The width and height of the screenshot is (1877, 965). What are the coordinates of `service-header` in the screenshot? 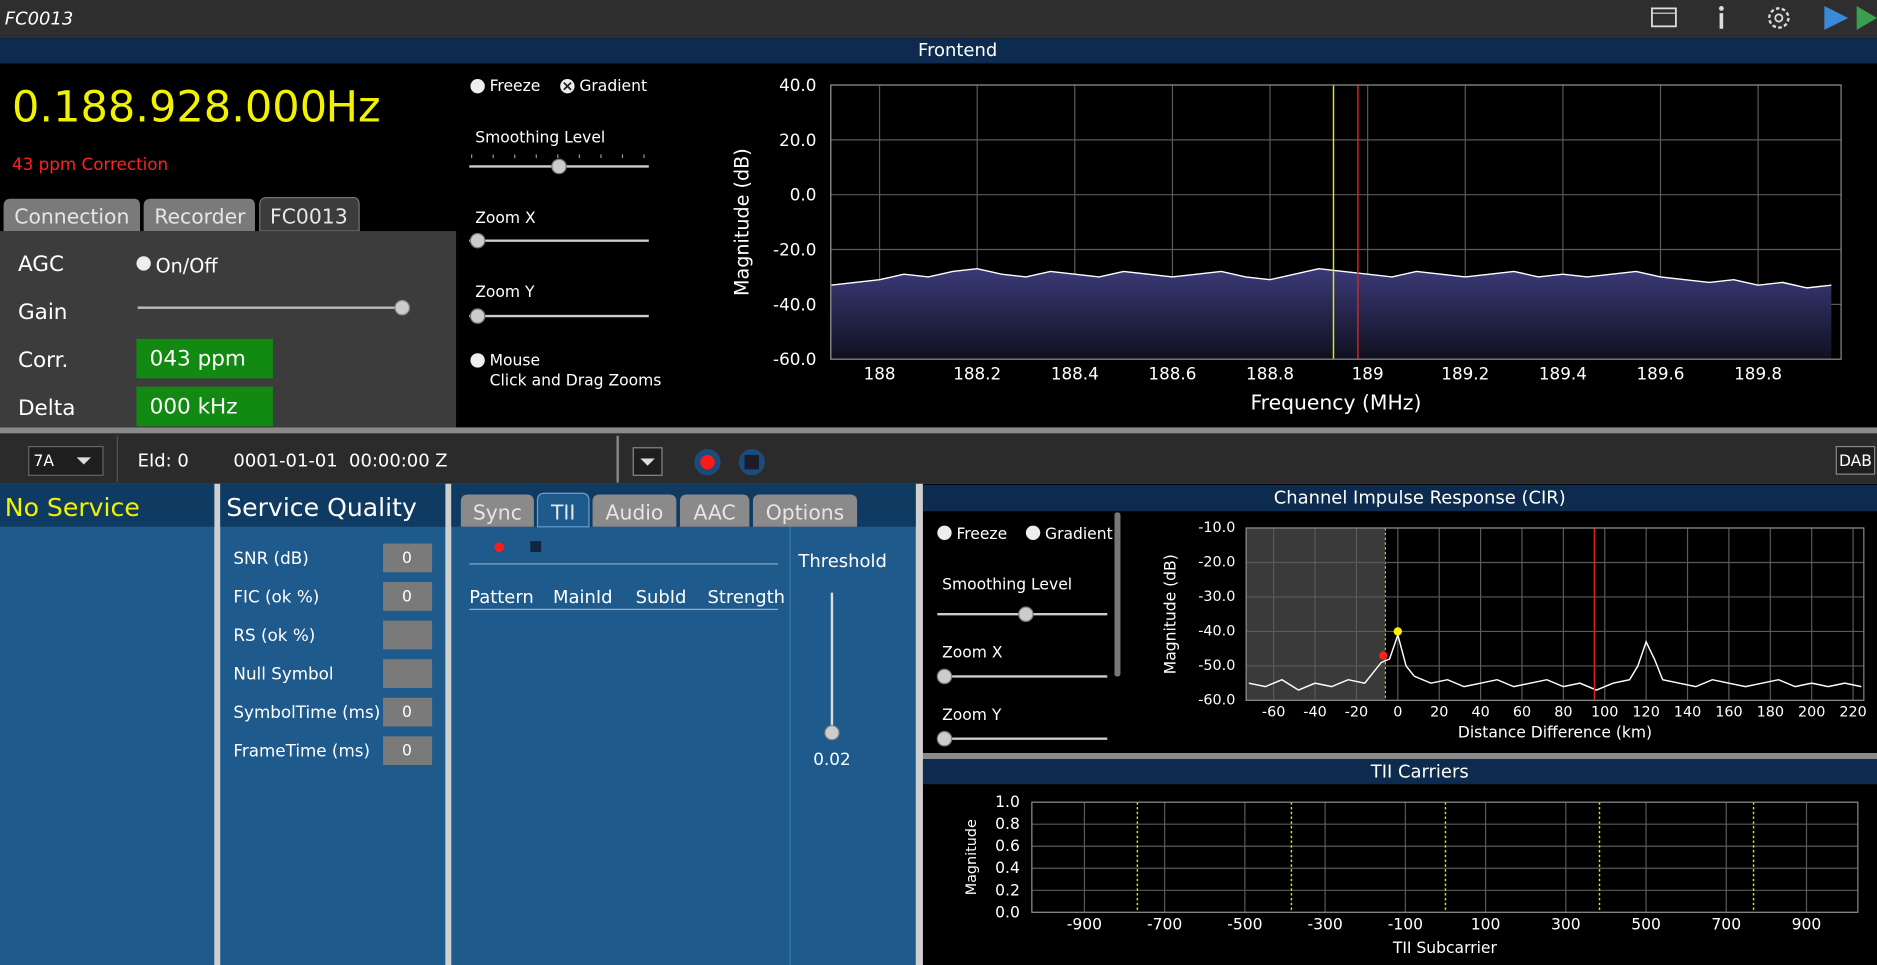 It's located at (107, 505).